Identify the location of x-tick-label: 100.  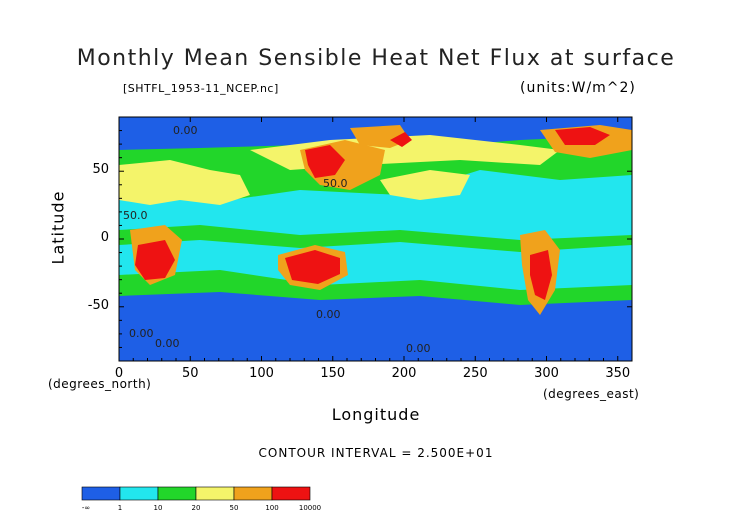
(261, 373).